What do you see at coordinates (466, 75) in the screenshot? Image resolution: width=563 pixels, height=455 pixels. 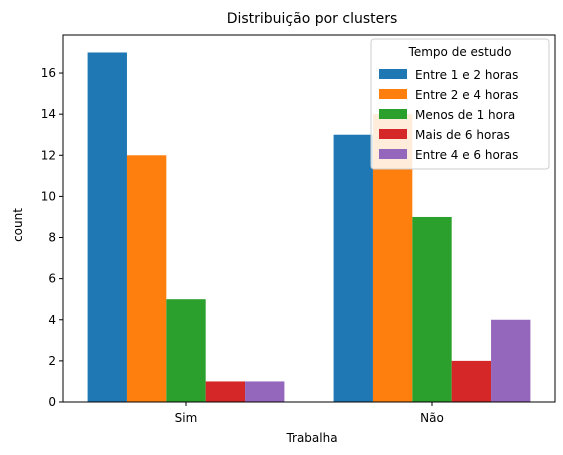 I see `legend-entry: Entre 1 e 2 horas` at bounding box center [466, 75].